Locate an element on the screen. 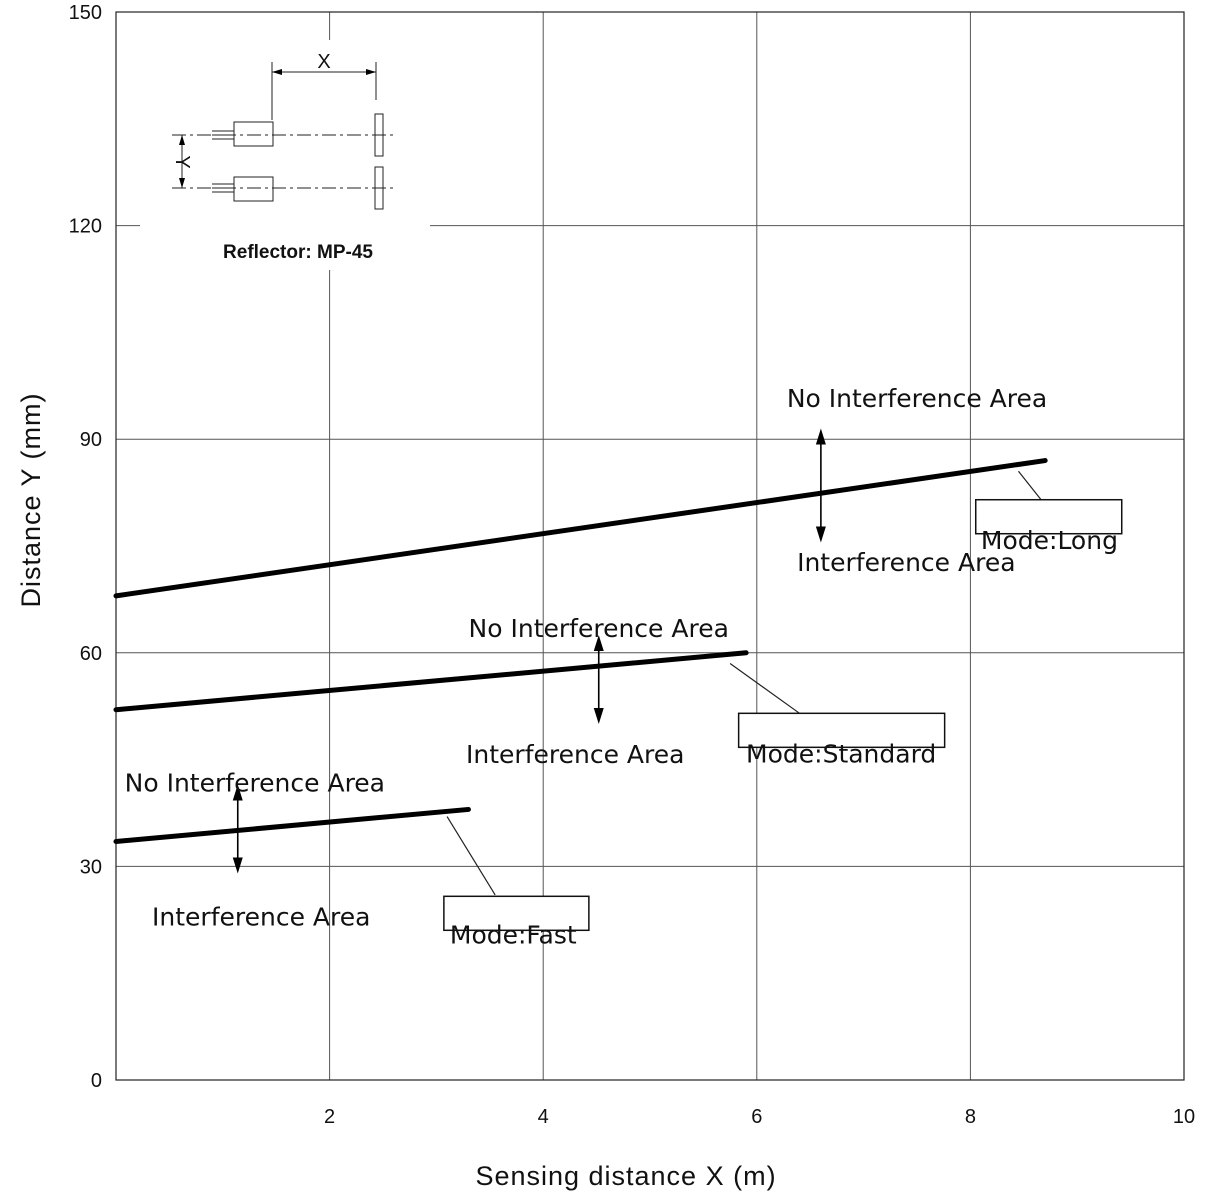 This screenshot has height=1196, width=1211. y-tick-label: 150 is located at coordinates (85, 13).